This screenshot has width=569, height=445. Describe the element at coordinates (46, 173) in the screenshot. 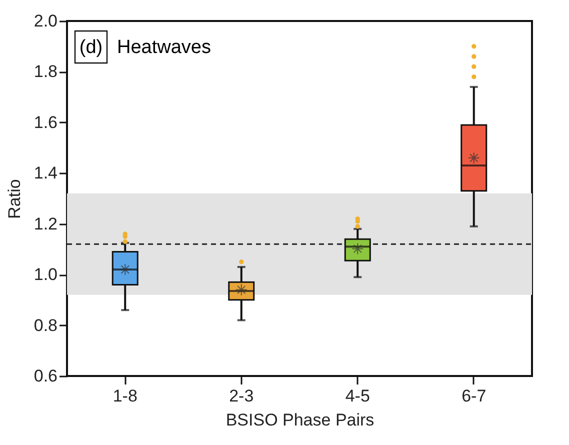

I see `y-tick-label: 1.4` at that location.